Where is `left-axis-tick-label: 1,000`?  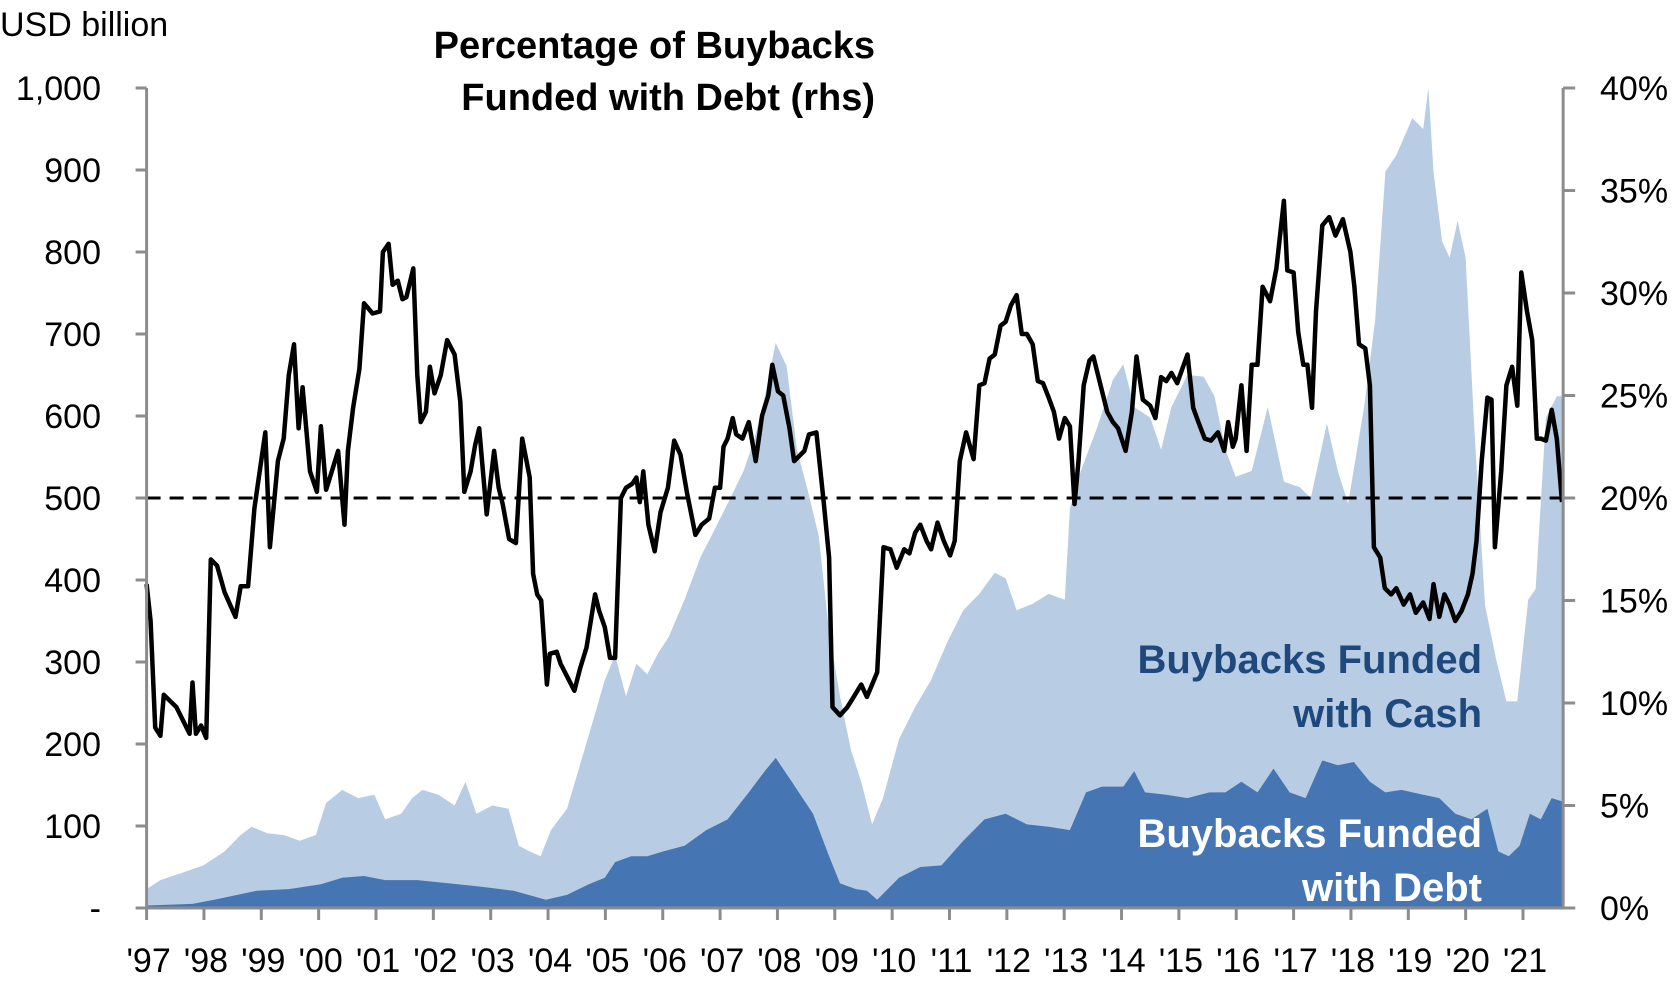 left-axis-tick-label: 1,000 is located at coordinates (58, 89).